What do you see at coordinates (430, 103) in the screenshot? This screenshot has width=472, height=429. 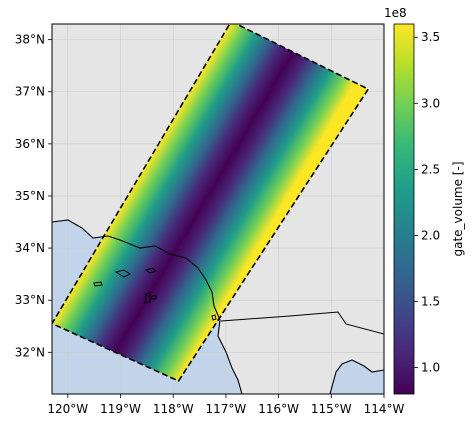 I see `colorbar-tick-label: 3.0` at bounding box center [430, 103].